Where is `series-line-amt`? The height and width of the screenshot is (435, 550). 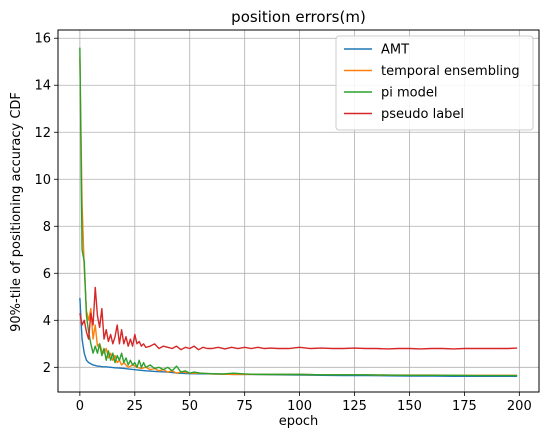
series-line-amt is located at coordinates (298, 337).